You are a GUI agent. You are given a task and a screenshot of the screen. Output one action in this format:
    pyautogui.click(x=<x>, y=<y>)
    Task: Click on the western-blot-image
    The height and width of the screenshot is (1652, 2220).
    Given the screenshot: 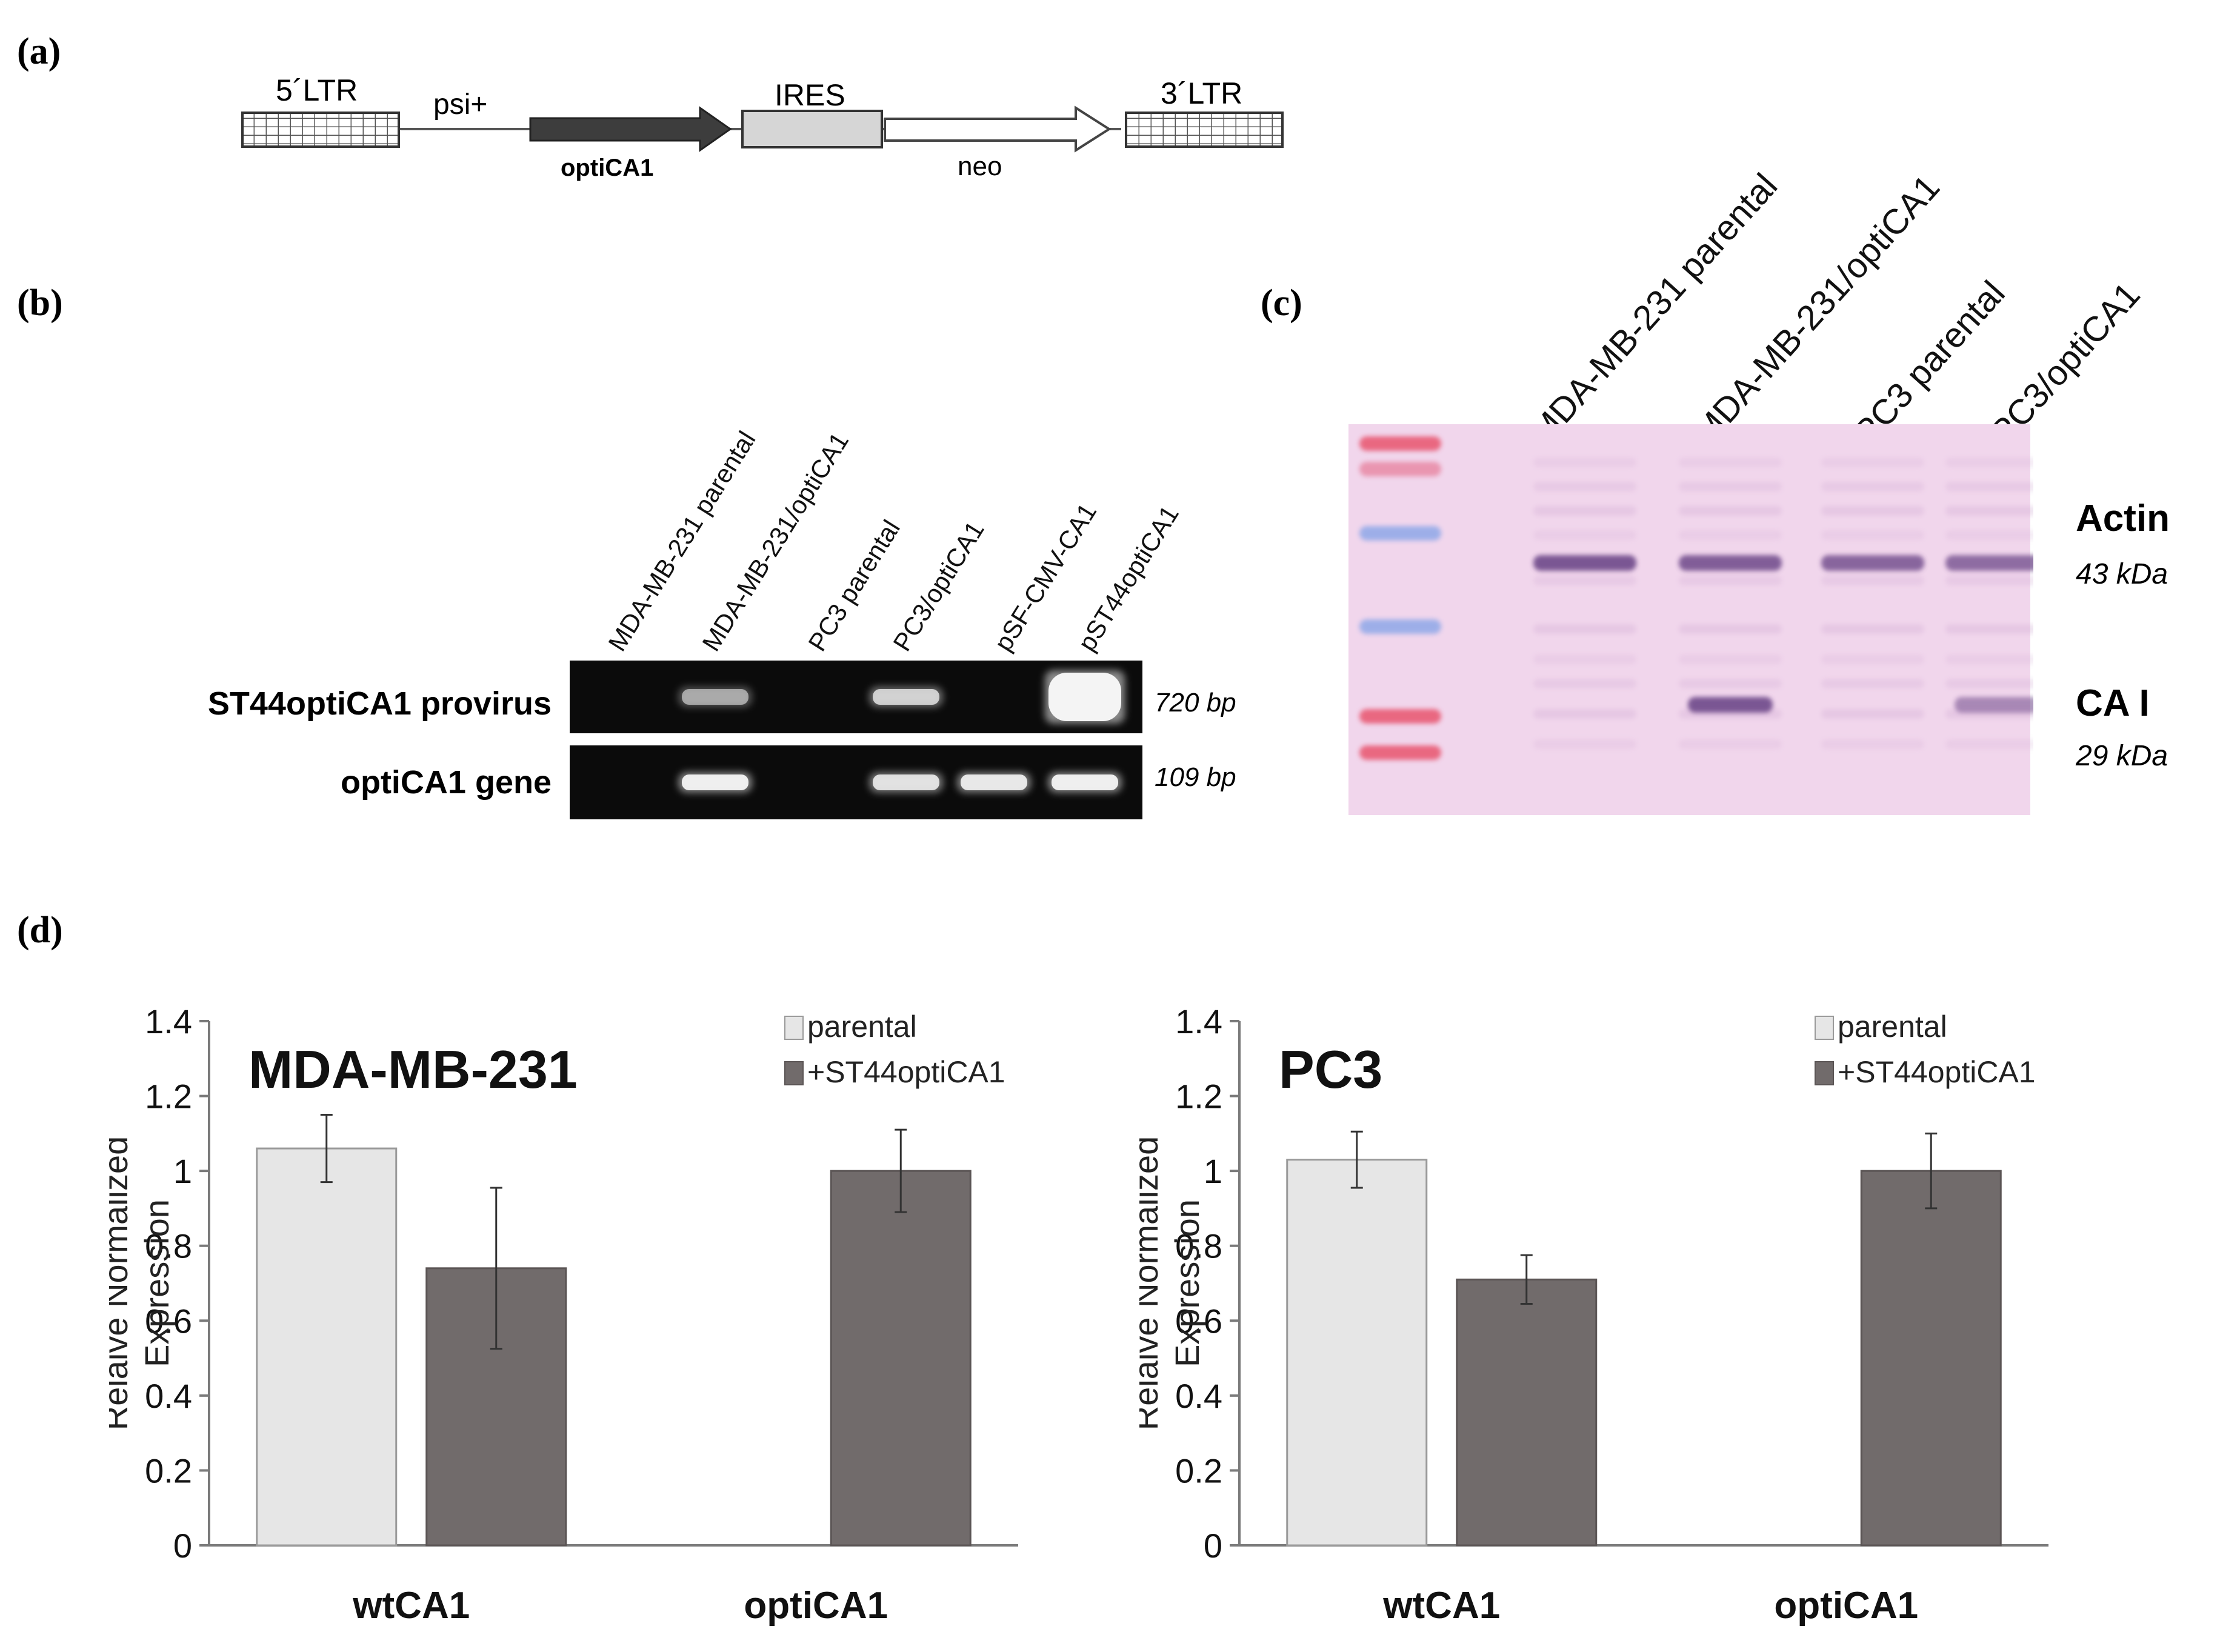 What is the action you would take?
    pyautogui.click(x=1690, y=619)
    